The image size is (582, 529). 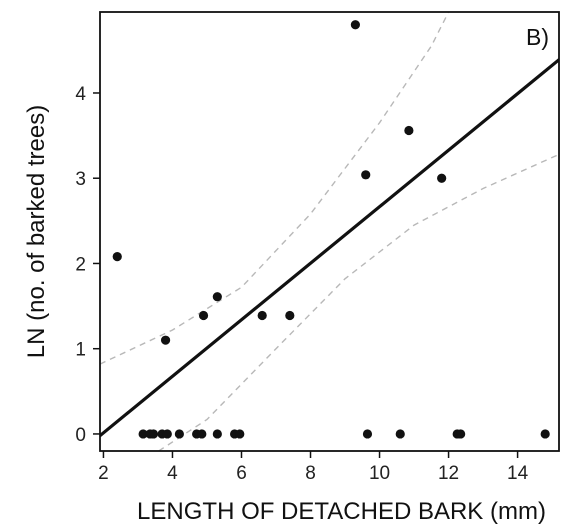 What do you see at coordinates (36, 231) in the screenshot?
I see `y-axis-title: LN (no. of barked trees)` at bounding box center [36, 231].